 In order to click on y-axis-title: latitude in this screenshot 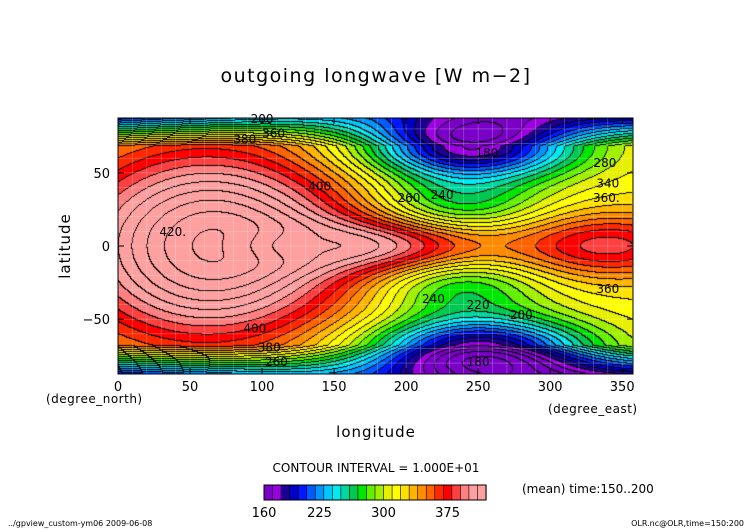, I will do `click(65, 246)`.